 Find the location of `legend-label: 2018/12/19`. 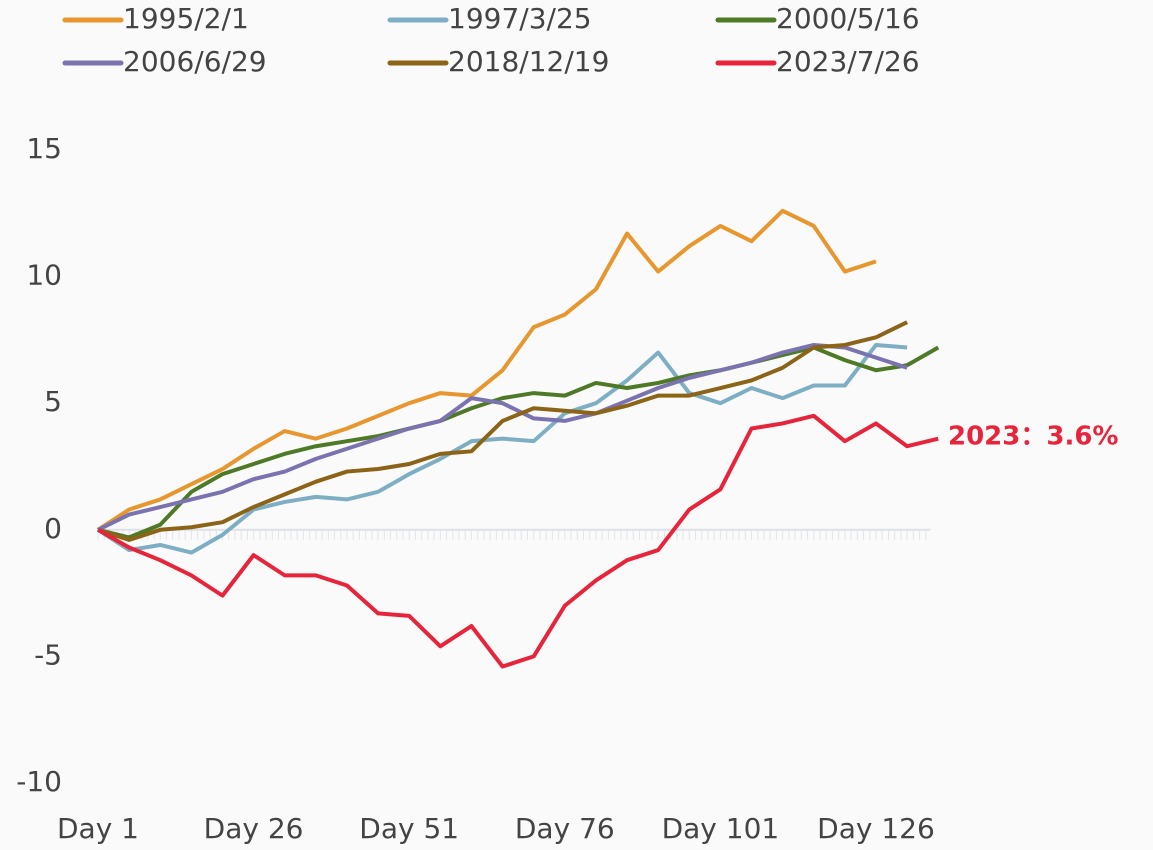

legend-label: 2018/12/19 is located at coordinates (528, 61).